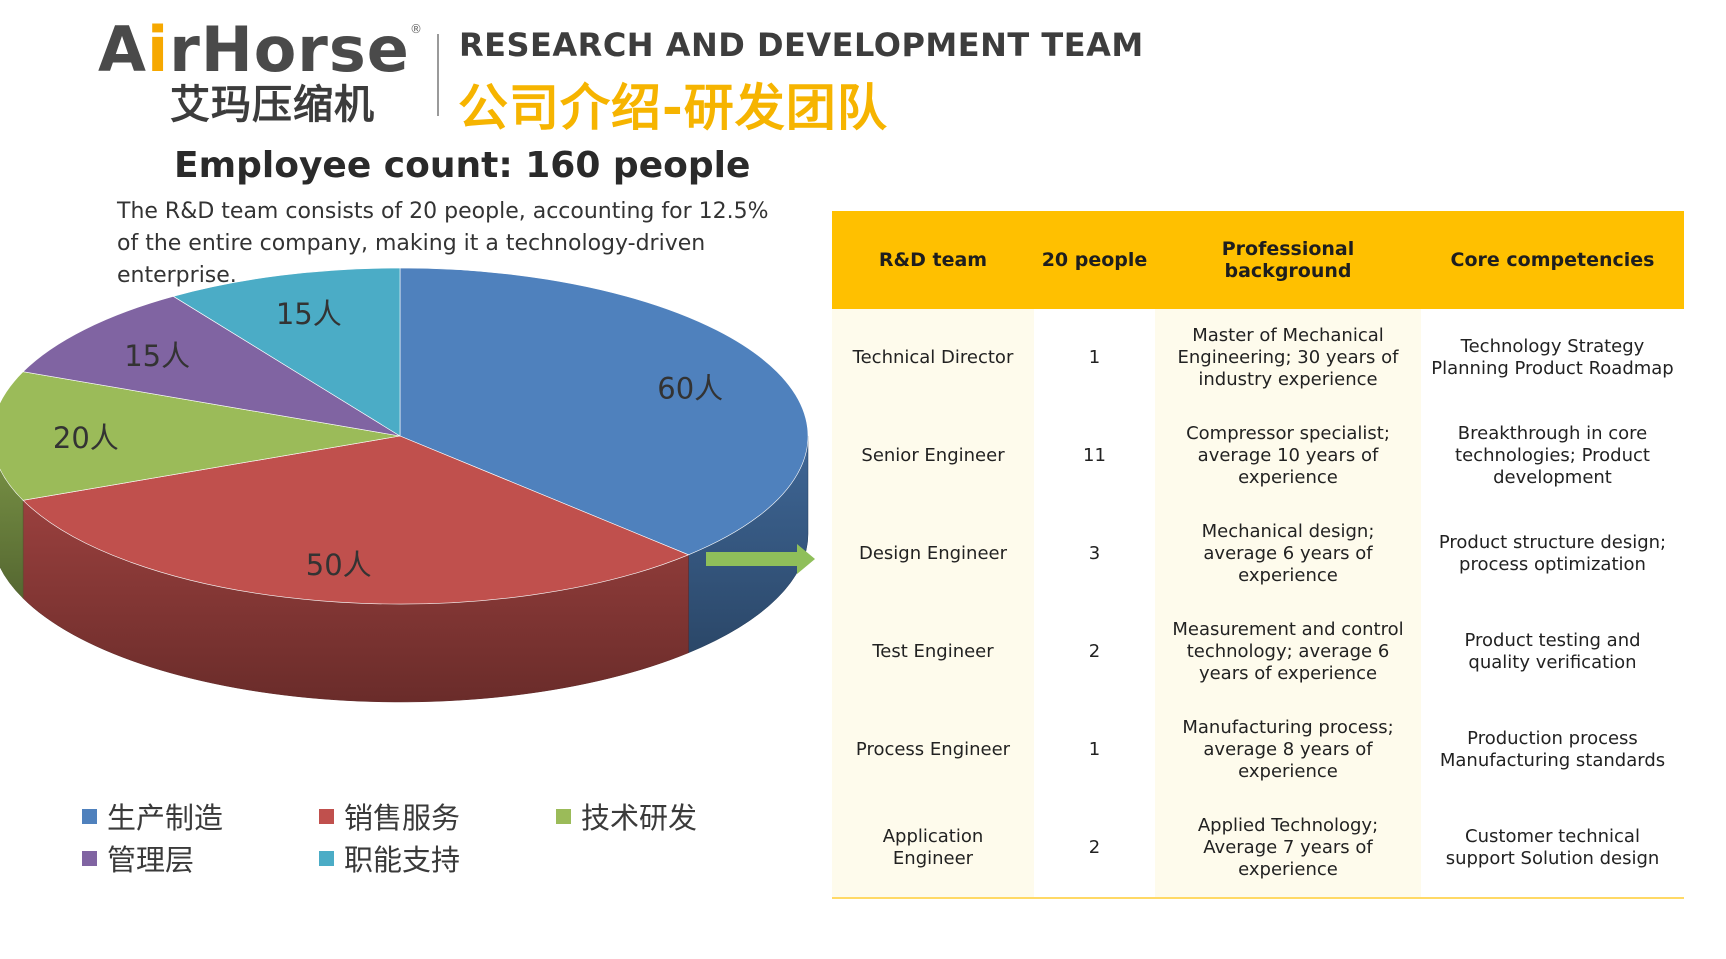 The image size is (1726, 959). I want to click on registered-mark: ®, so click(416, 29).